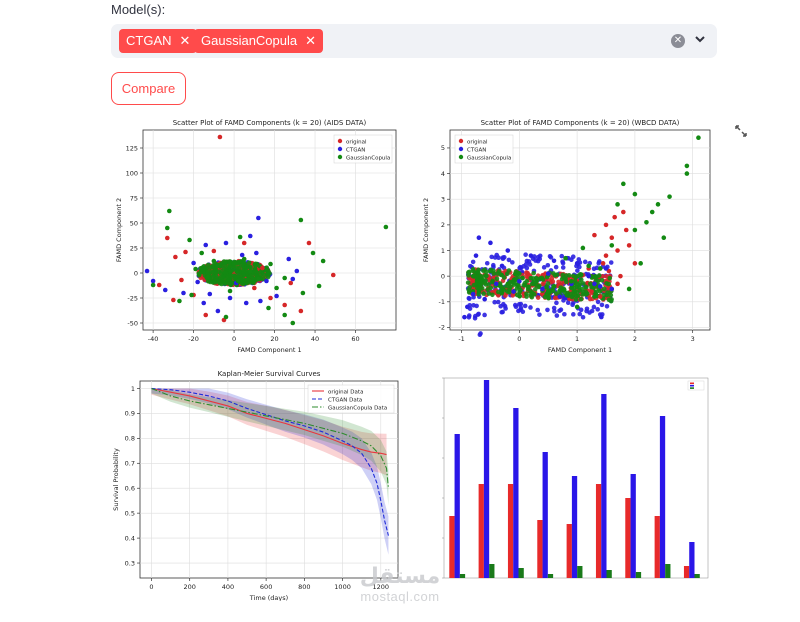  What do you see at coordinates (696, 385) in the screenshot?
I see `legend-box` at bounding box center [696, 385].